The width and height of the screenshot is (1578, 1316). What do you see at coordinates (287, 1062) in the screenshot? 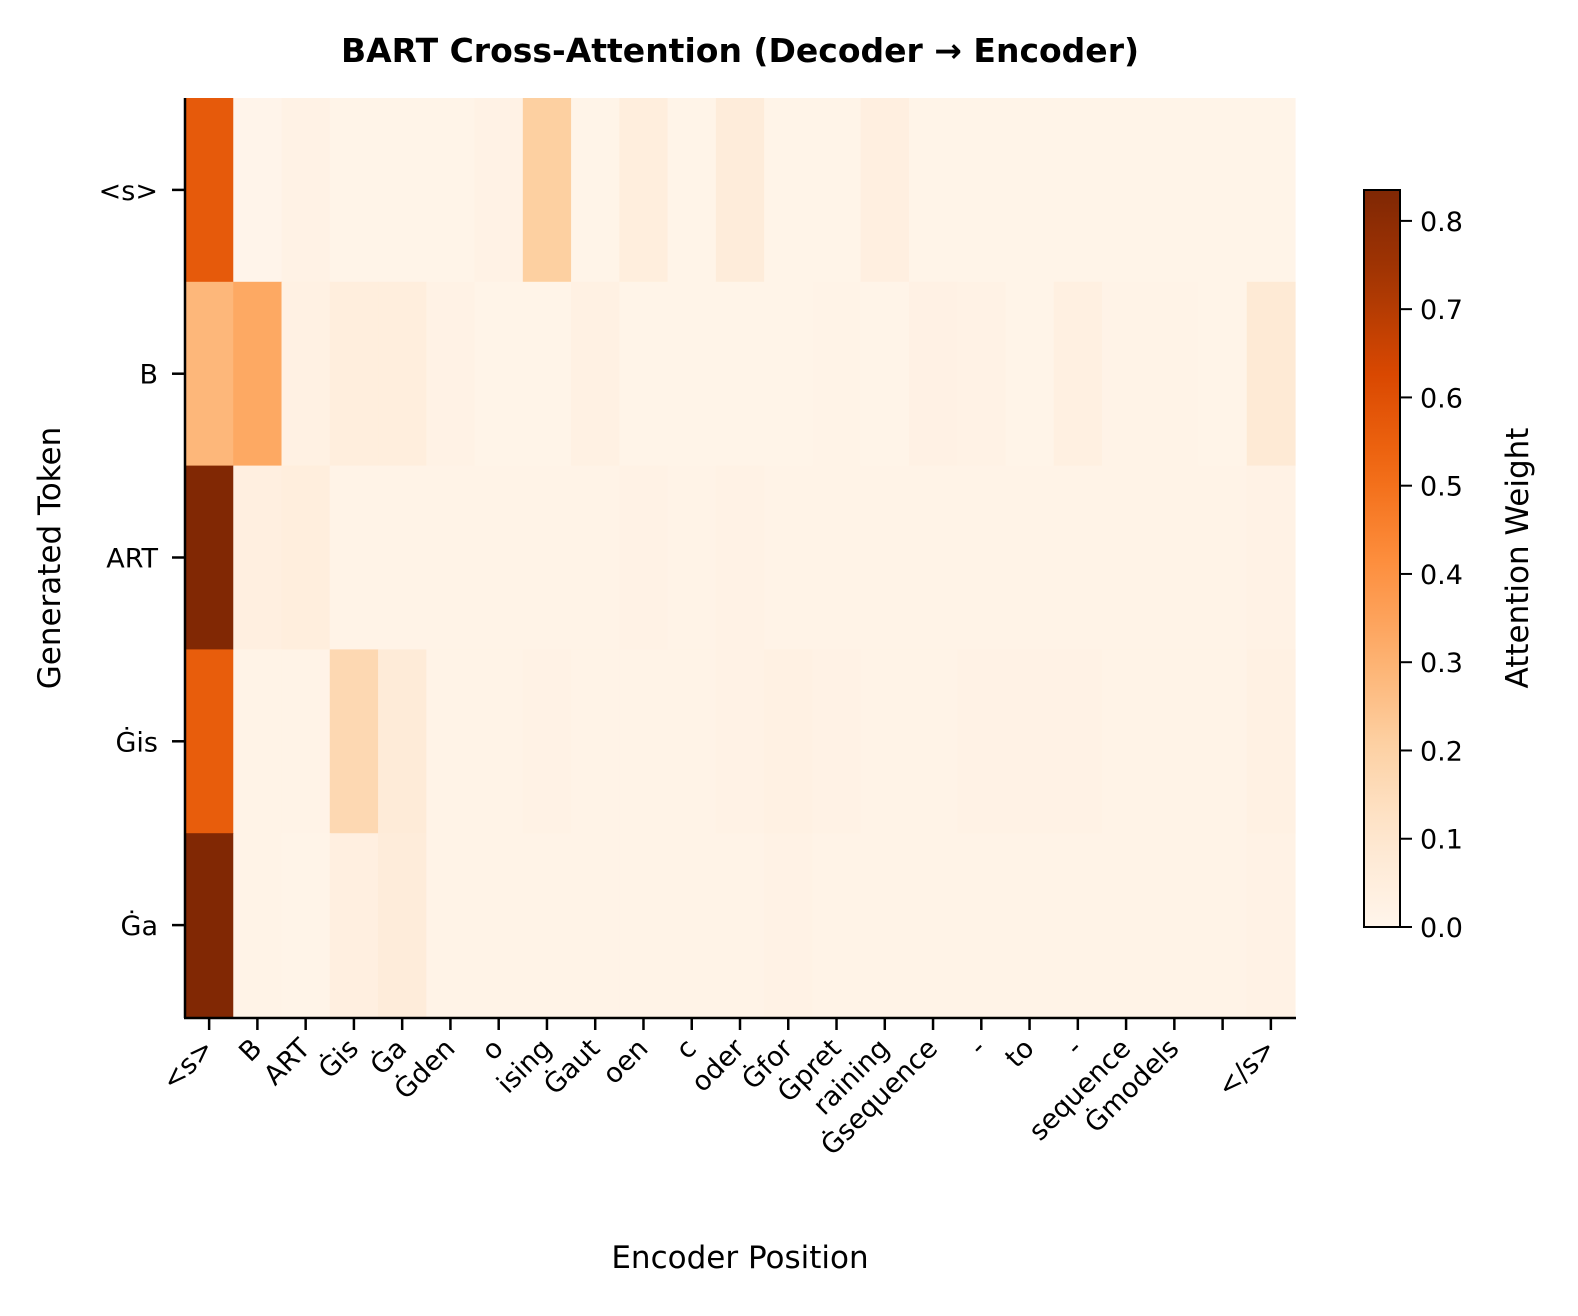
I see `x-tick-label: ART` at bounding box center [287, 1062].